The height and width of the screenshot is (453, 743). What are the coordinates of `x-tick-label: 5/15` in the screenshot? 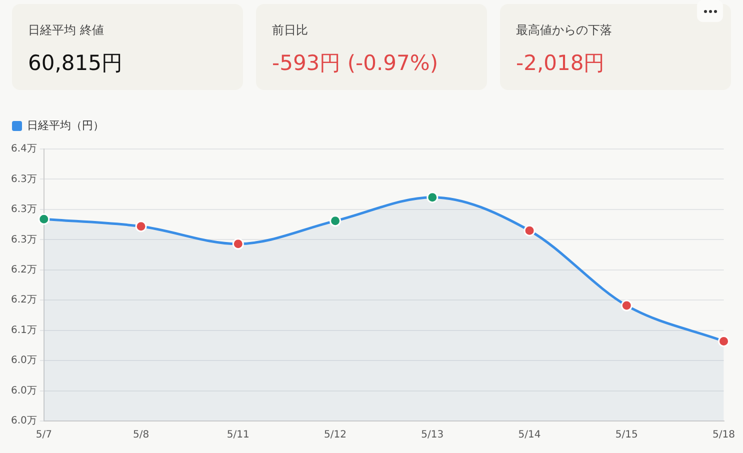 It's located at (626, 435).